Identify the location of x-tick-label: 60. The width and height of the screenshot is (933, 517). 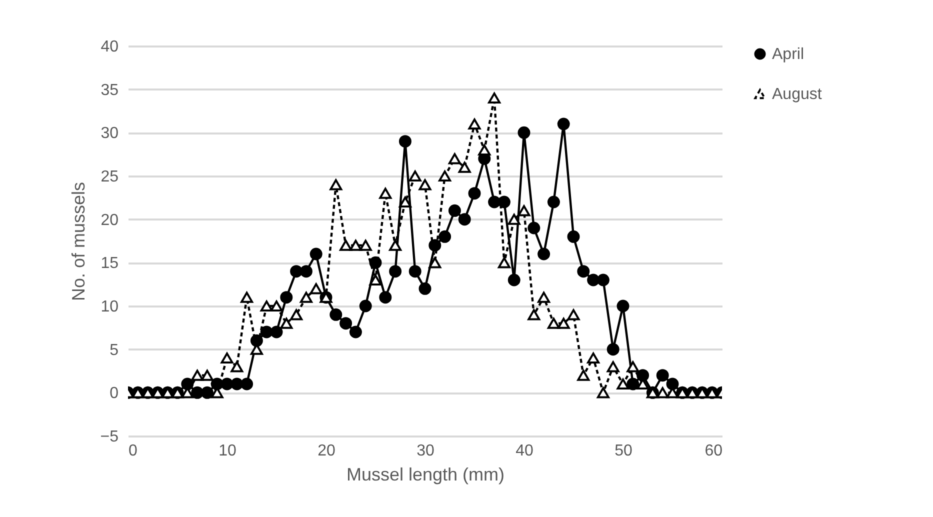
(713, 451).